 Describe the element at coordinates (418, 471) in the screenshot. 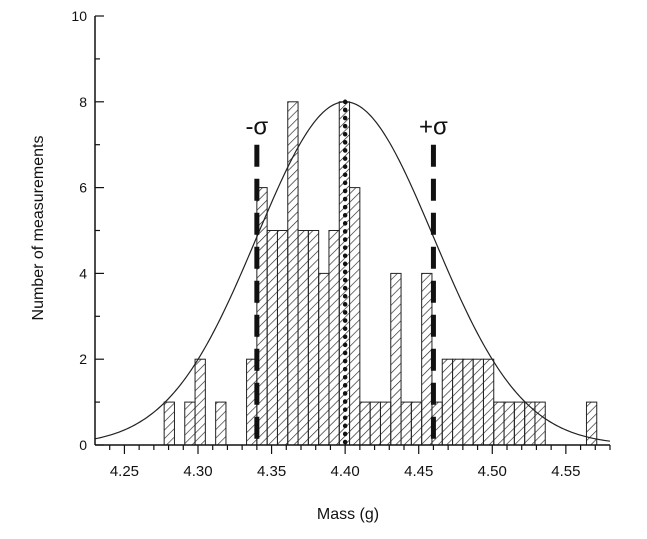

I see `x-tick-label: 4.45` at that location.